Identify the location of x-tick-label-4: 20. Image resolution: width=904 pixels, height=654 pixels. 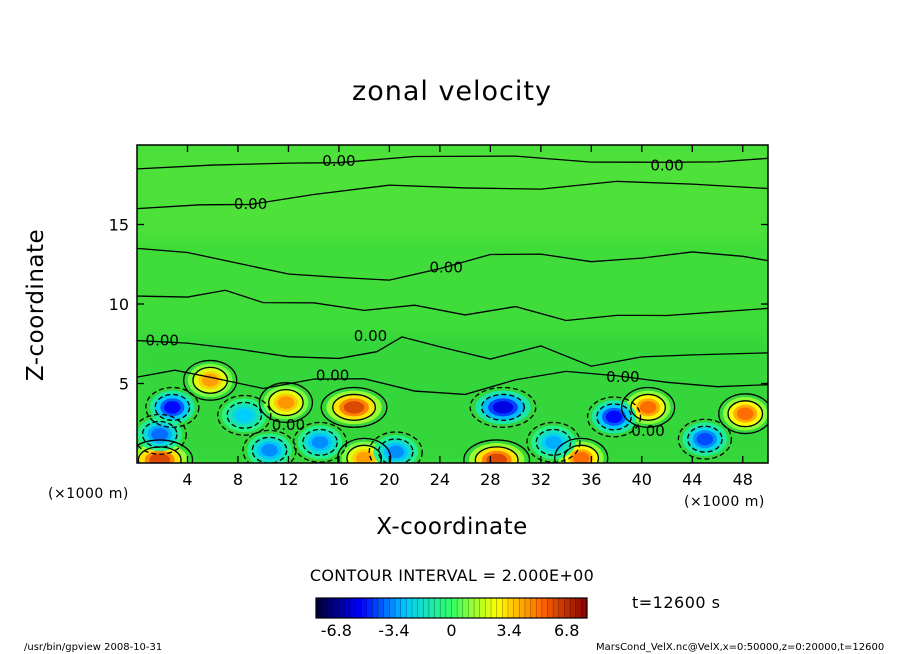
(389, 479).